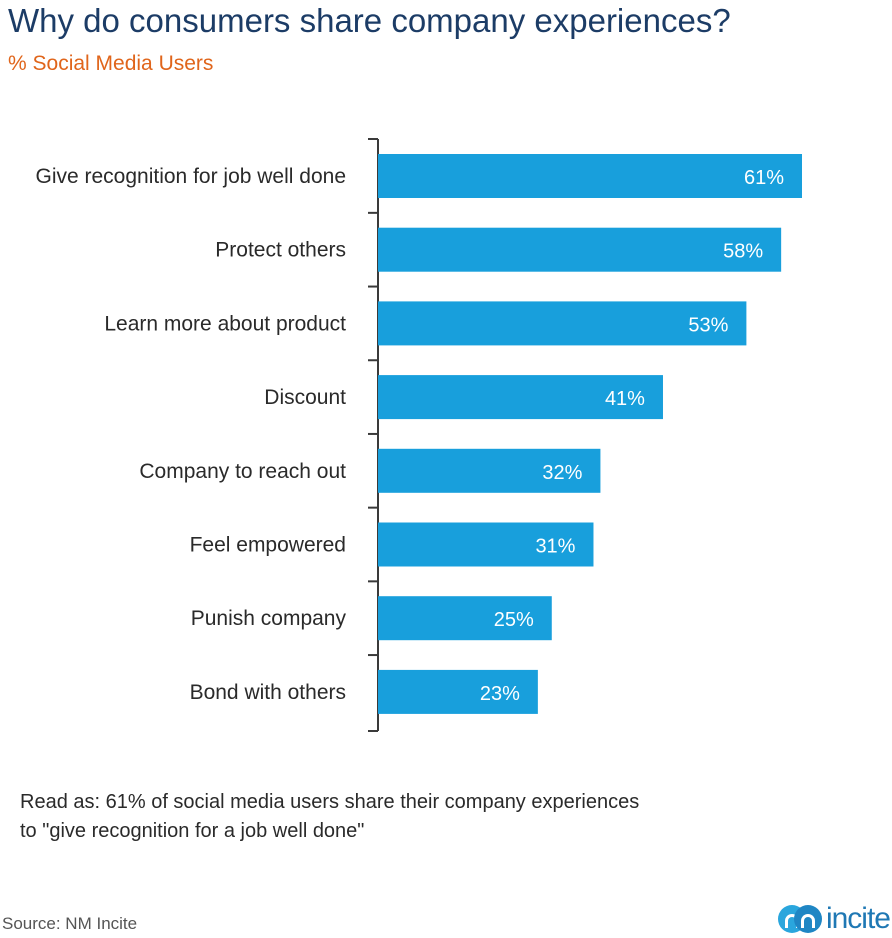  What do you see at coordinates (562, 473) in the screenshot?
I see `value-label: 32%` at bounding box center [562, 473].